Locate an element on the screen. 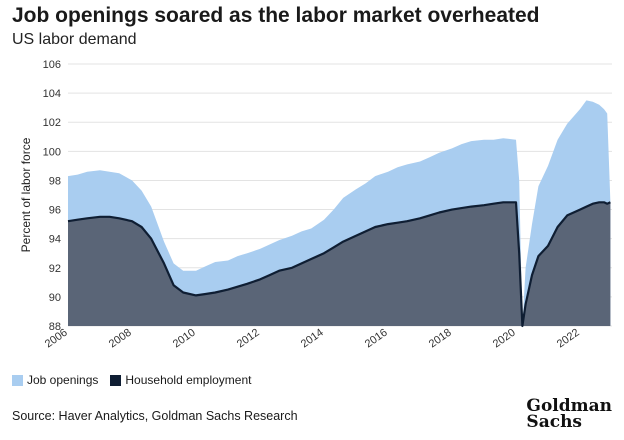 The height and width of the screenshot is (440, 624). x-tick-label: 2014 is located at coordinates (312, 339).